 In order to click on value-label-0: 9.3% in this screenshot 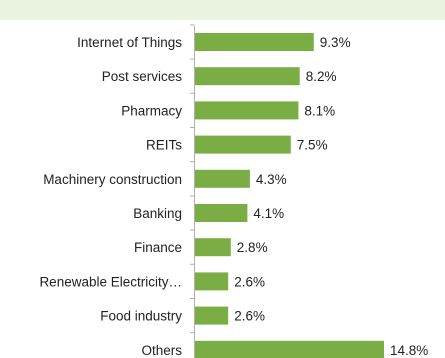, I will do `click(335, 42)`.